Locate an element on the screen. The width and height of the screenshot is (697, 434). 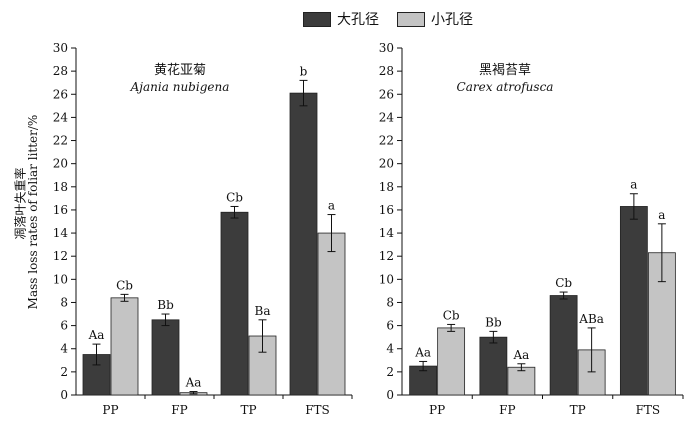
panel-1-ytick-label: 6 is located at coordinates (64, 326).